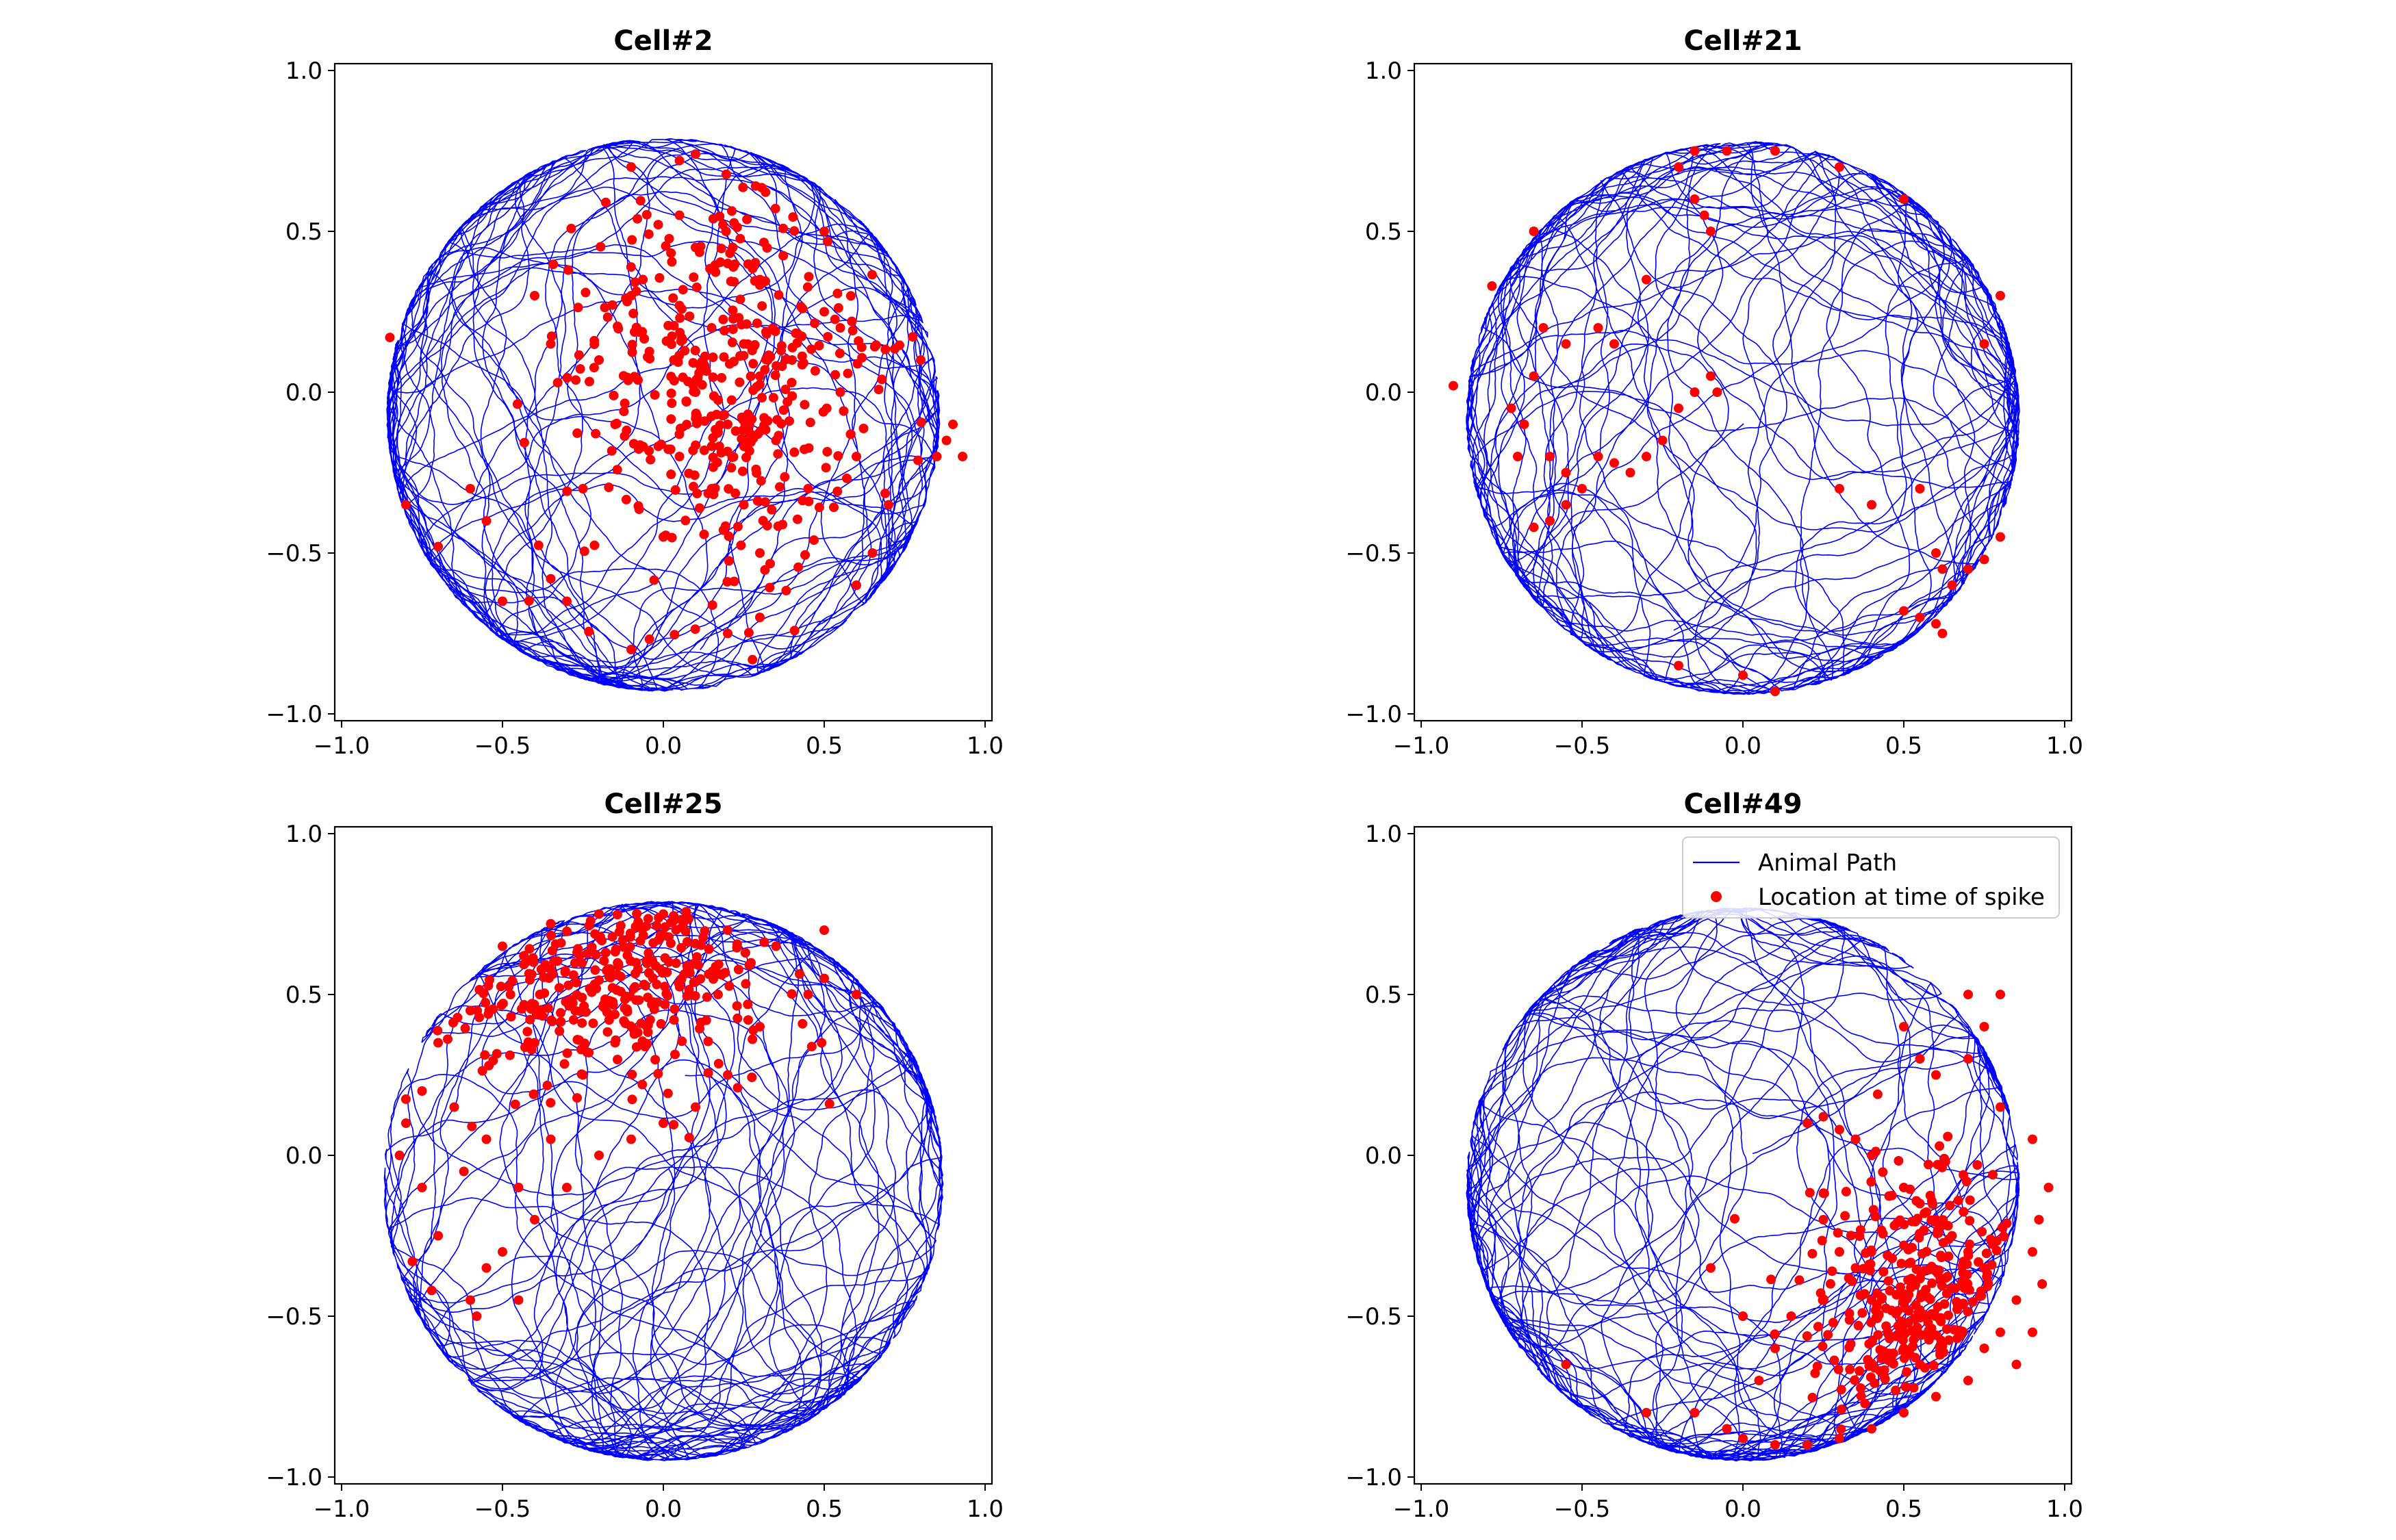 This screenshot has width=2396, height=1540. Describe the element at coordinates (294, 553) in the screenshot. I see `y-tick-label: −0.5` at that location.